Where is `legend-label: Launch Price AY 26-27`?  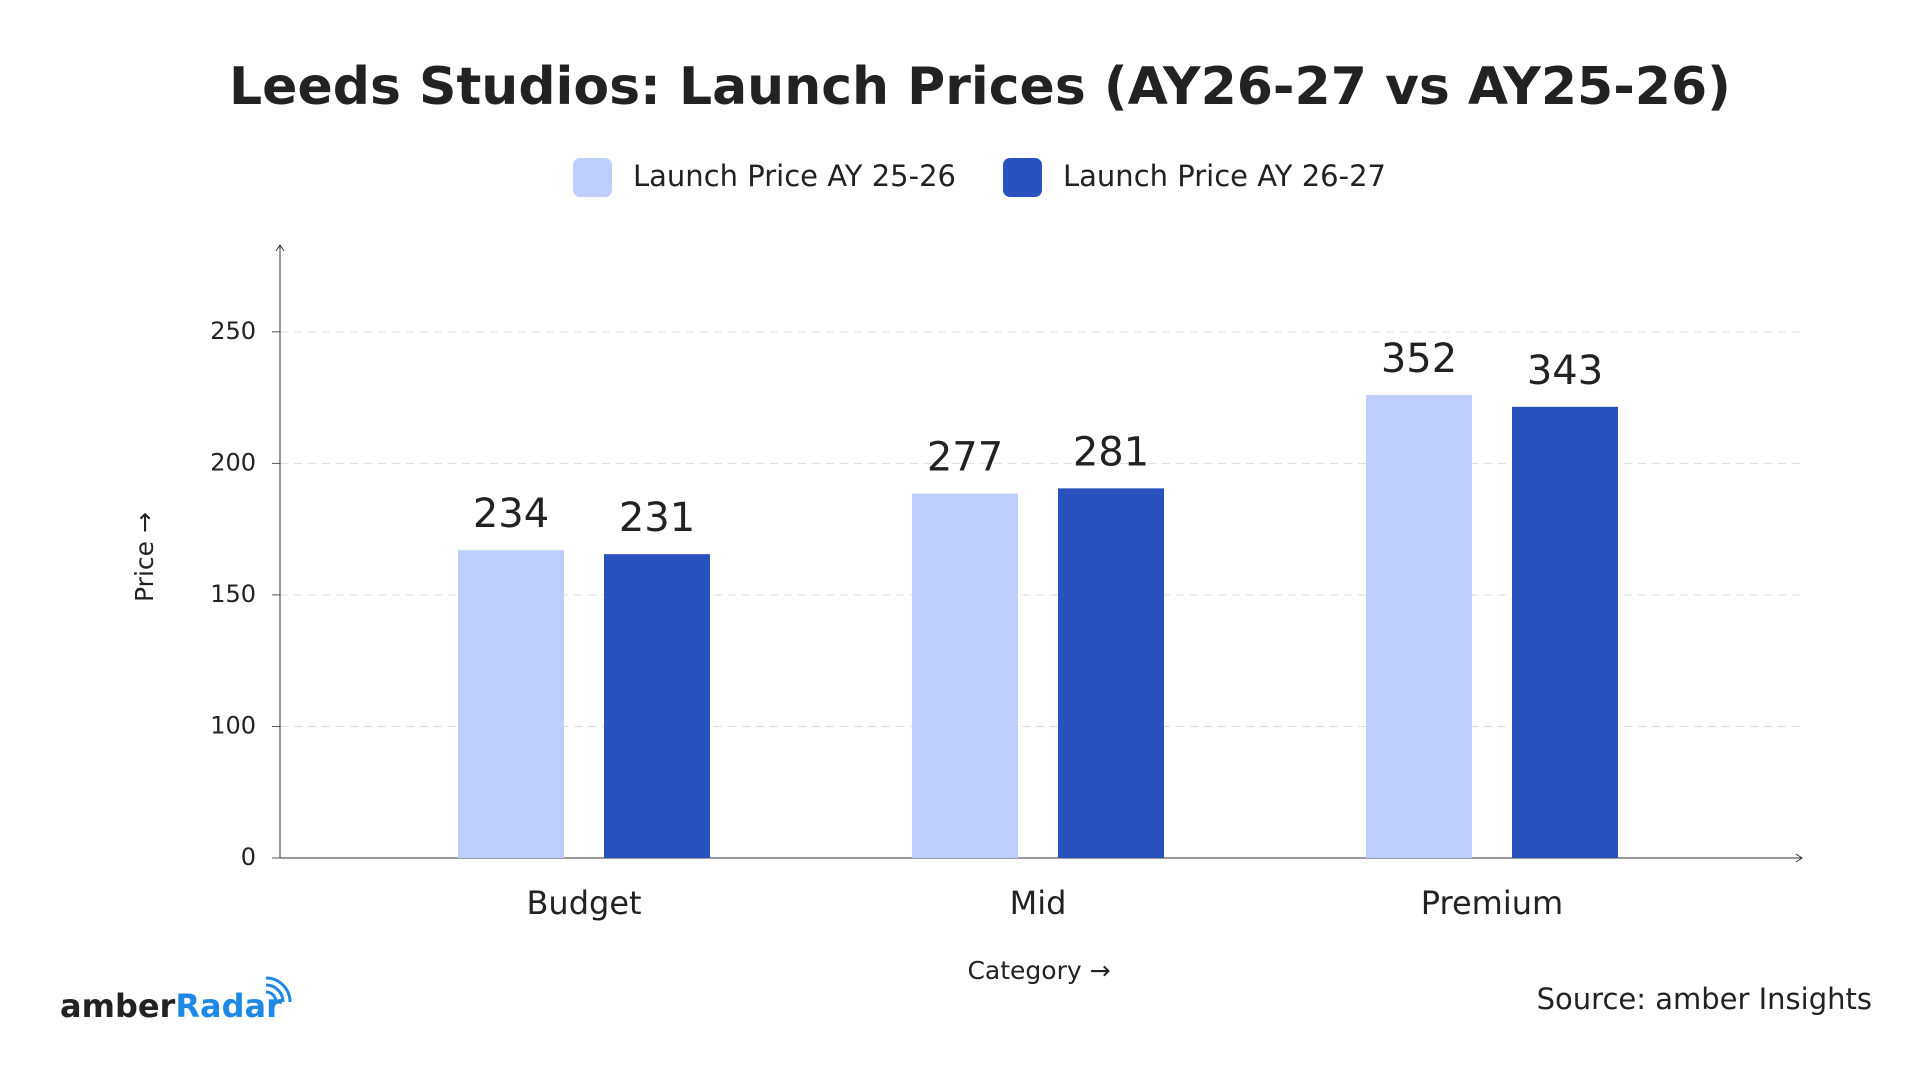
legend-label: Launch Price AY 26-27 is located at coordinates (1224, 176).